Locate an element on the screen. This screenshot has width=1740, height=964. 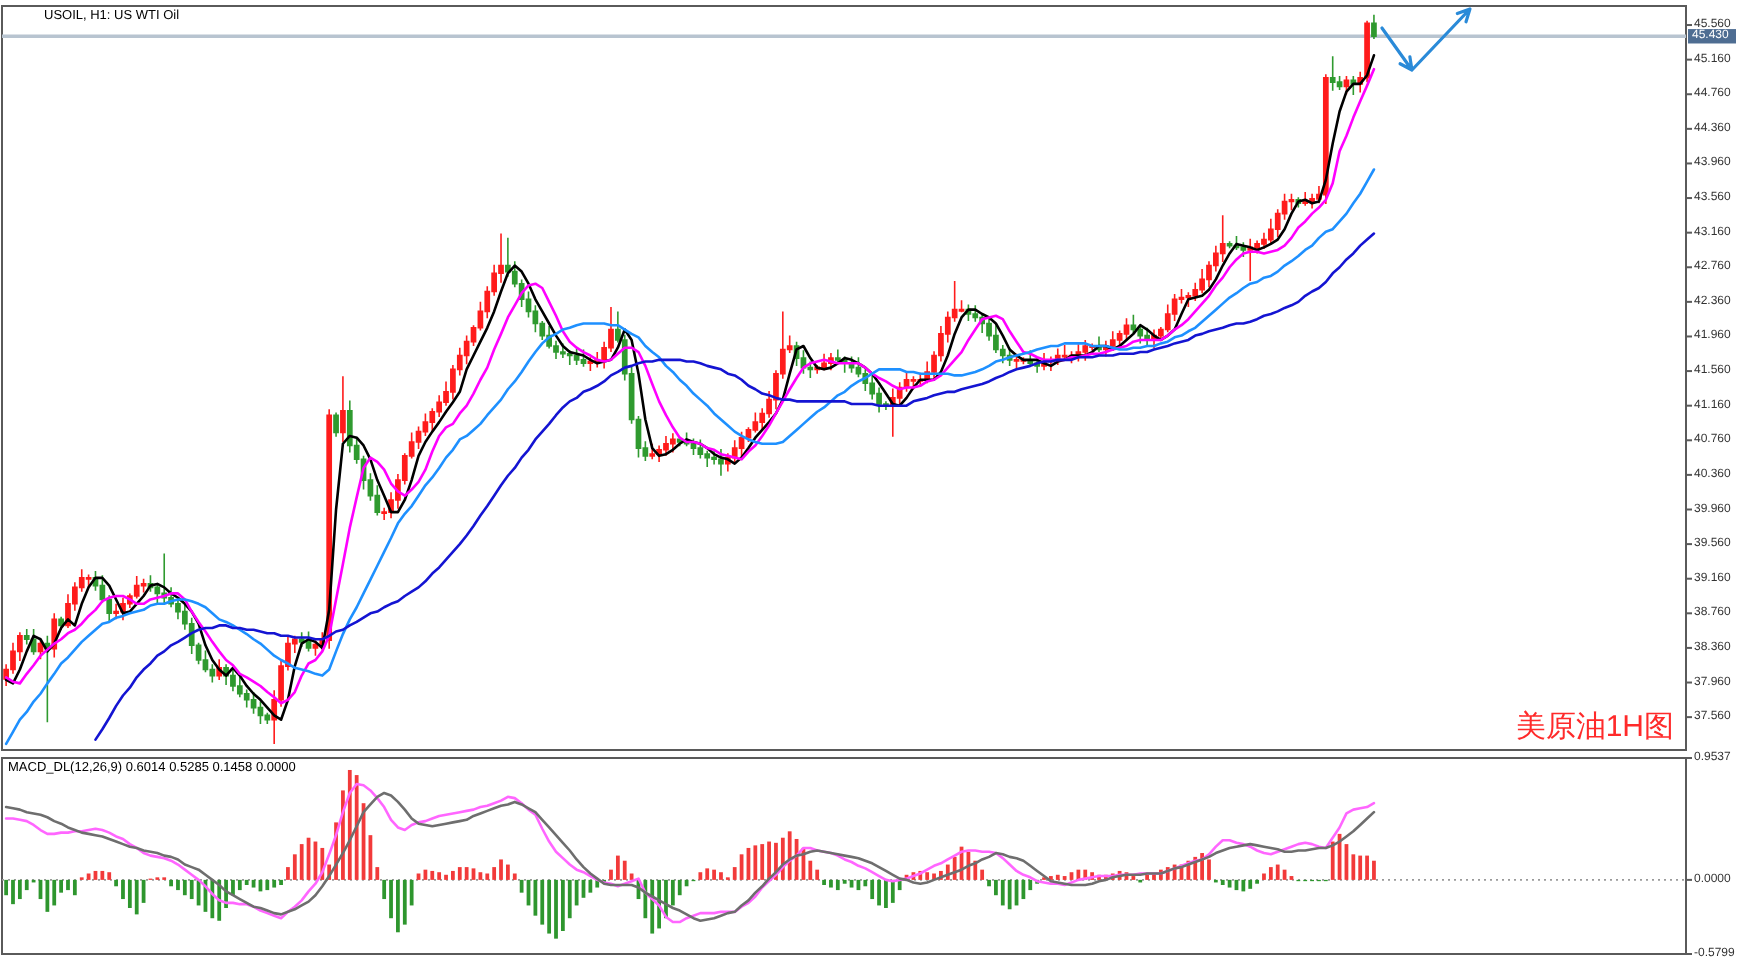
text: 美原油1H图 is located at coordinates (1594, 727).